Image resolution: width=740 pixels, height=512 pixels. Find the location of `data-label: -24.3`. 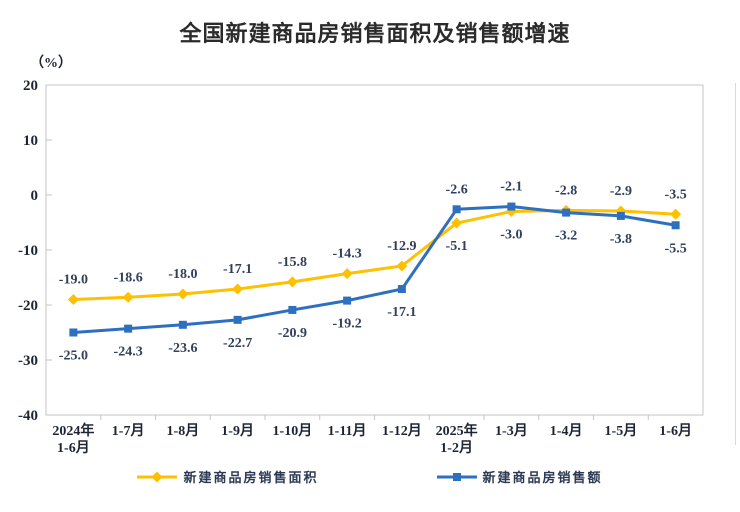

data-label: -24.3 is located at coordinates (128, 352).